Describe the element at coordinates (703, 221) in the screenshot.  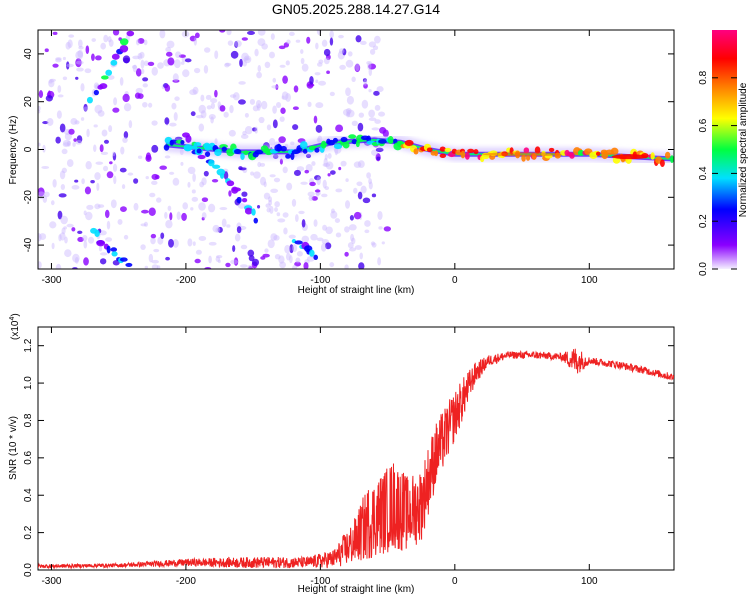
I see `colorbar-tick-label: 0.2` at that location.